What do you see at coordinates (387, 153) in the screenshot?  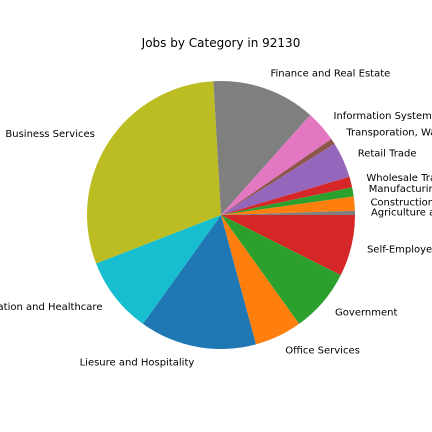 I see `pie-label-retail-trade: Retail Trade` at bounding box center [387, 153].